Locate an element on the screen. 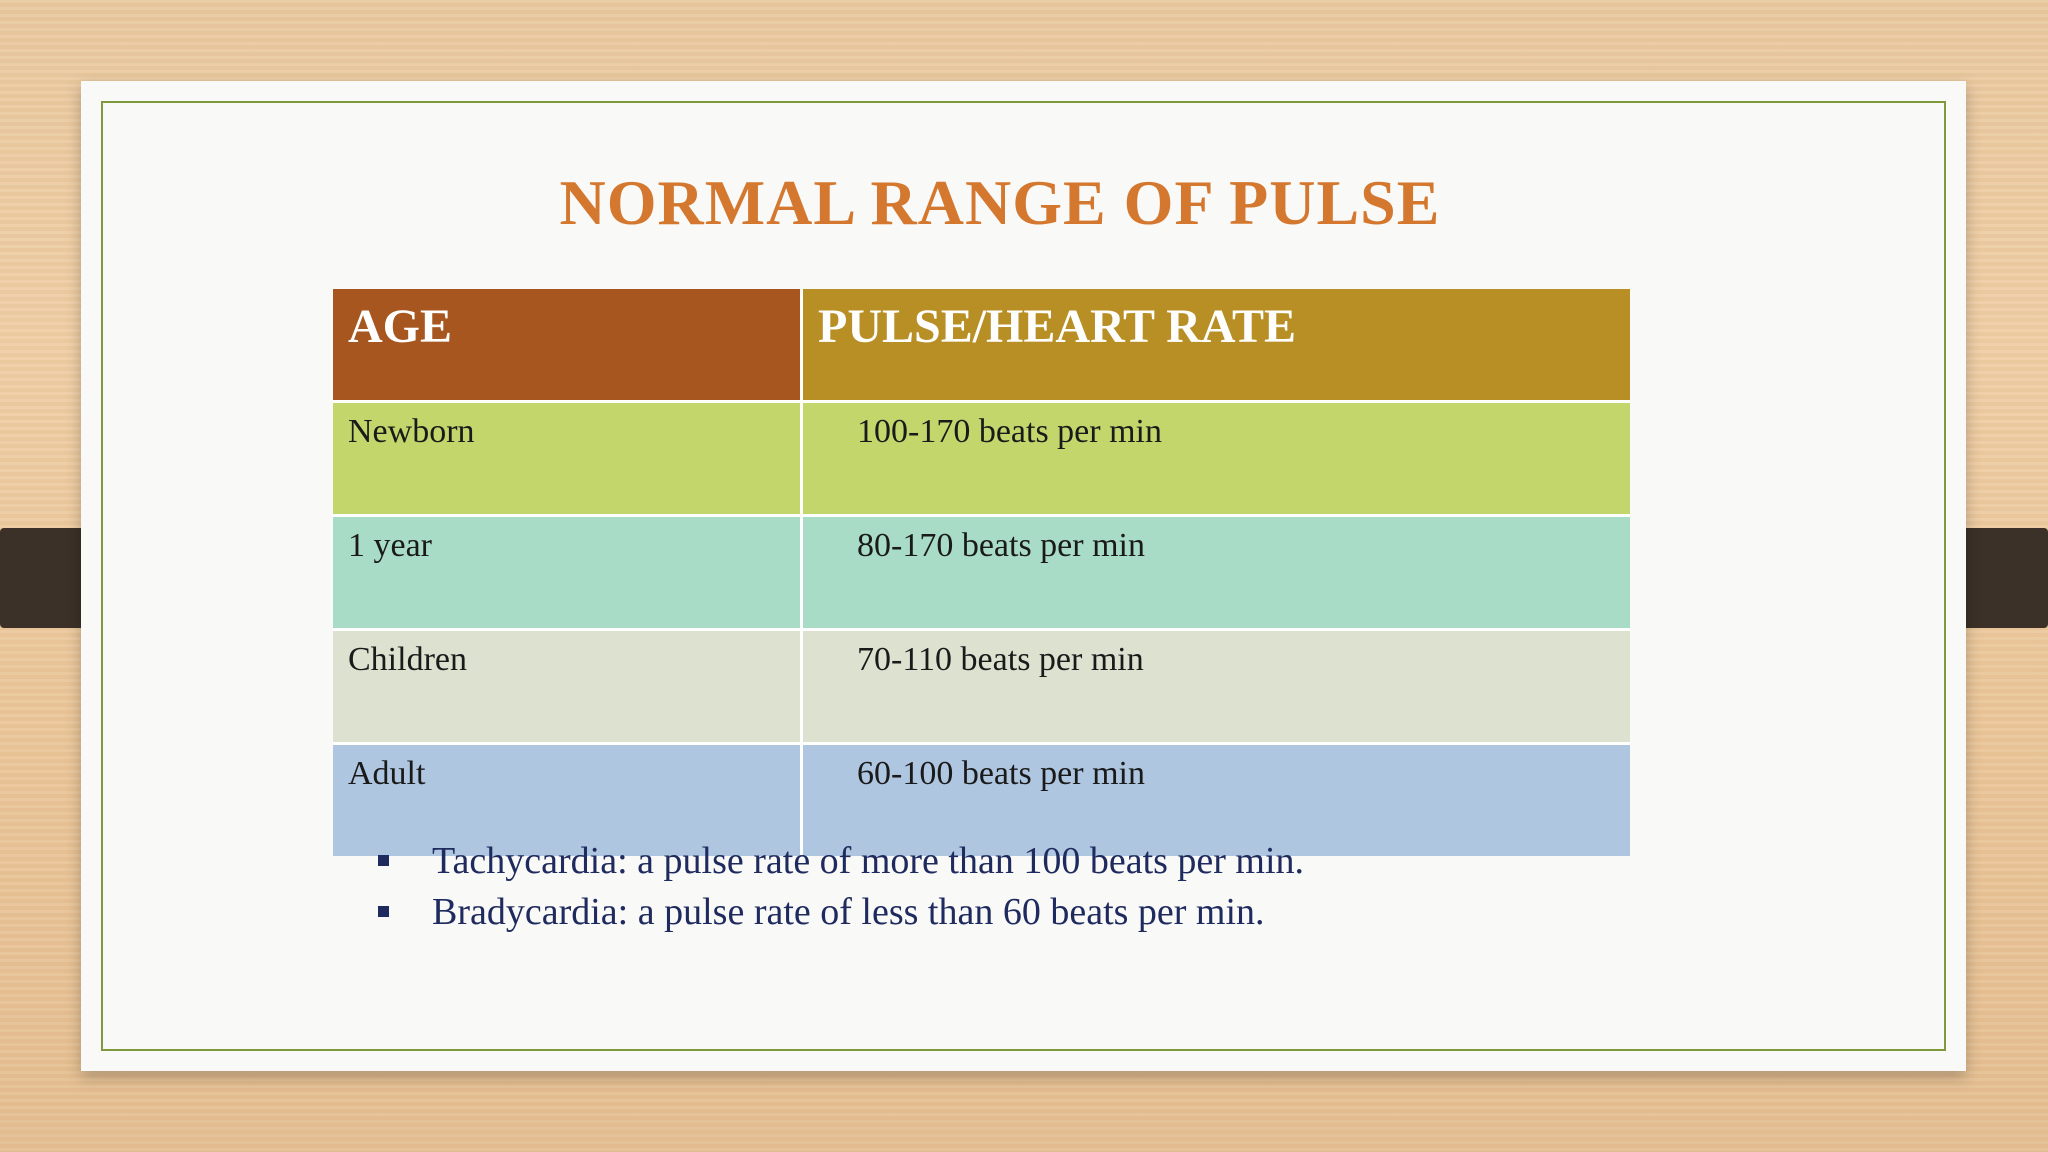 This screenshot has width=2048, height=1152. rate-cell: 80-170 beats per min is located at coordinates (1216, 574).